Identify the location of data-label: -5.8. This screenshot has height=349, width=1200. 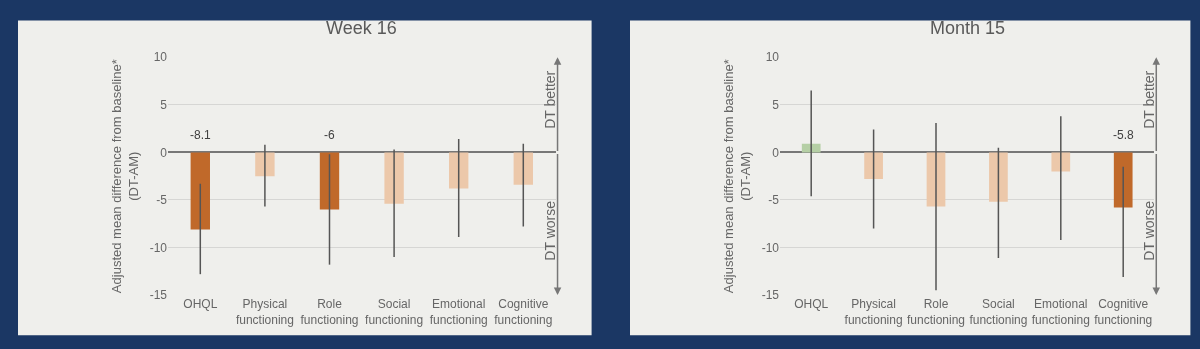
(1123, 135).